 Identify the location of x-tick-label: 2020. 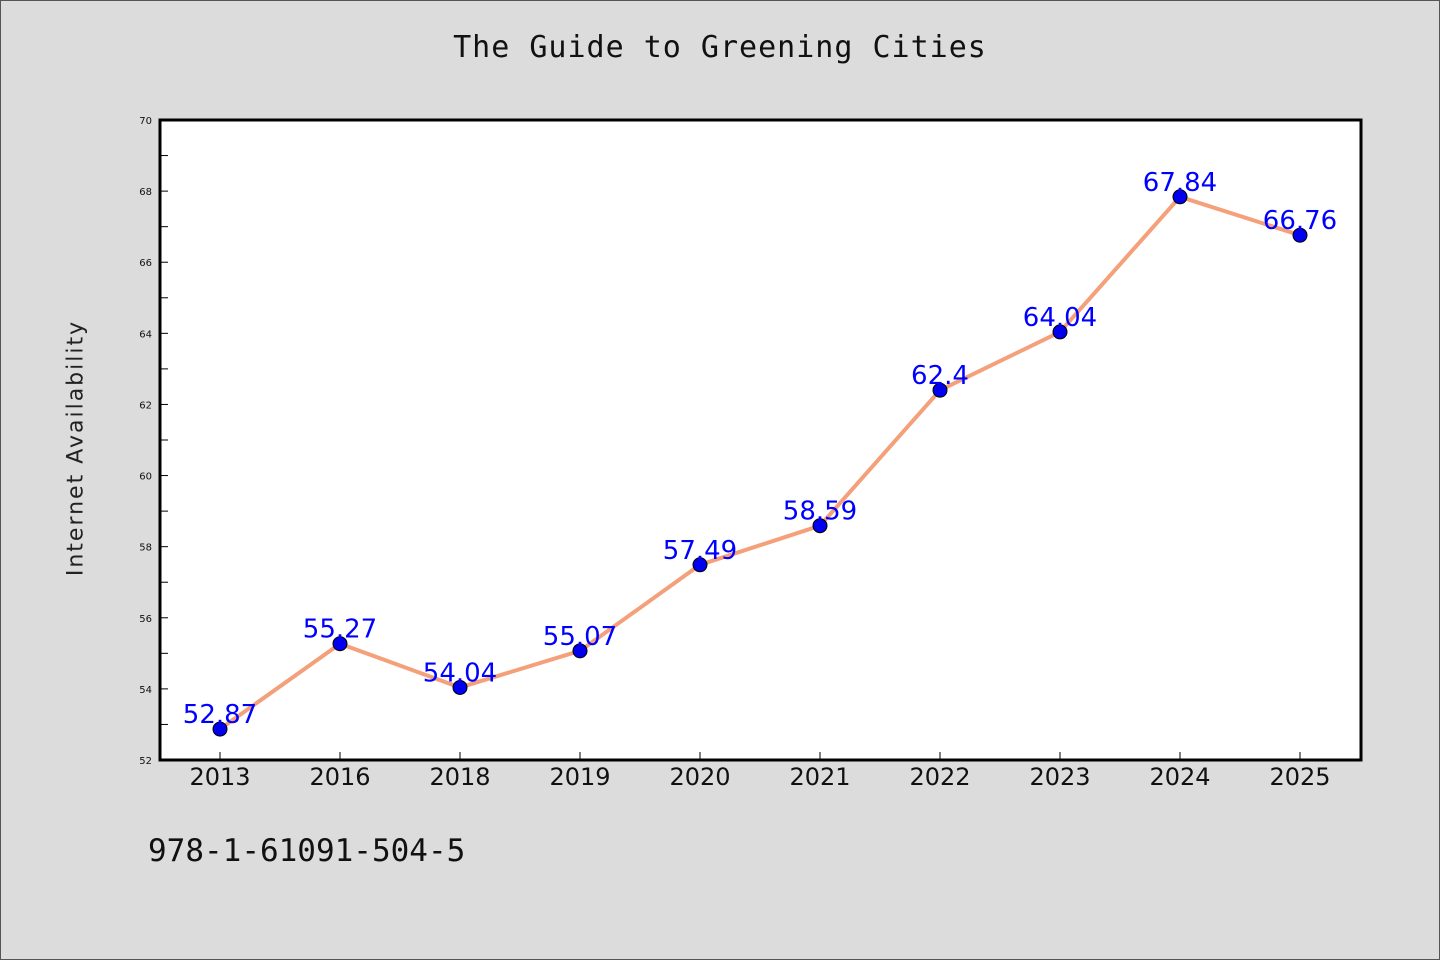
(699, 777).